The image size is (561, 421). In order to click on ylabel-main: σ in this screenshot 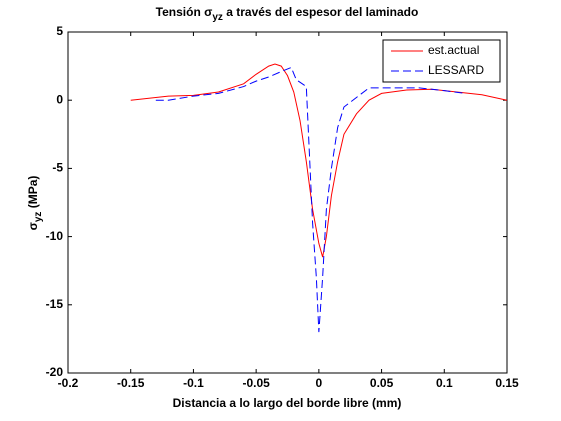, I will do `click(33, 226)`.